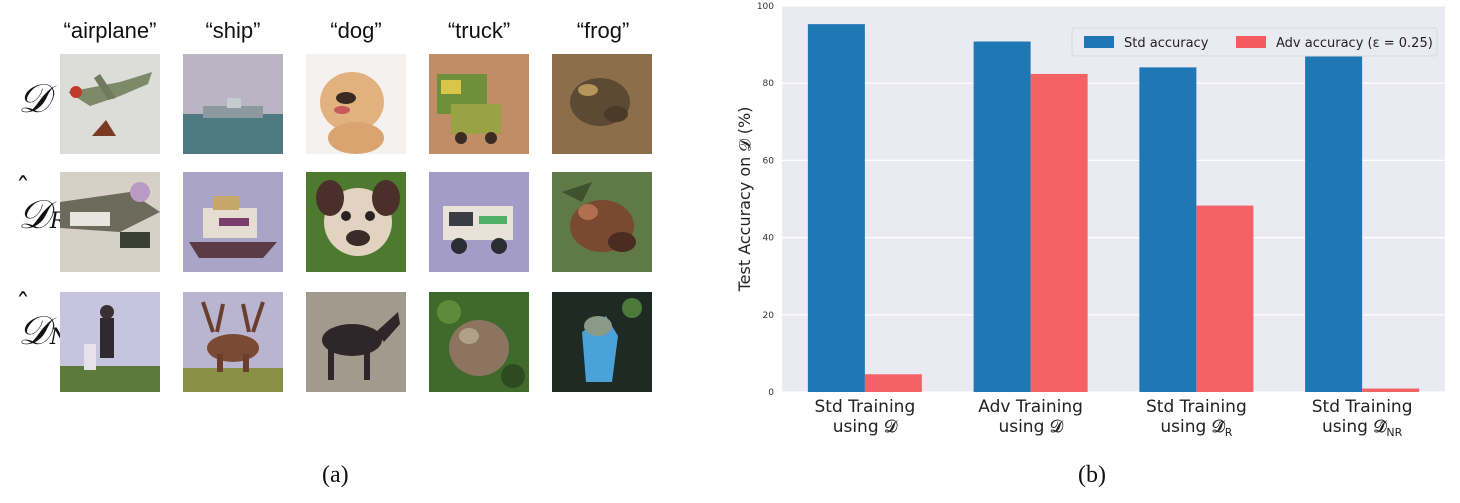  I want to click on image-ship-nonrobust, so click(233, 342).